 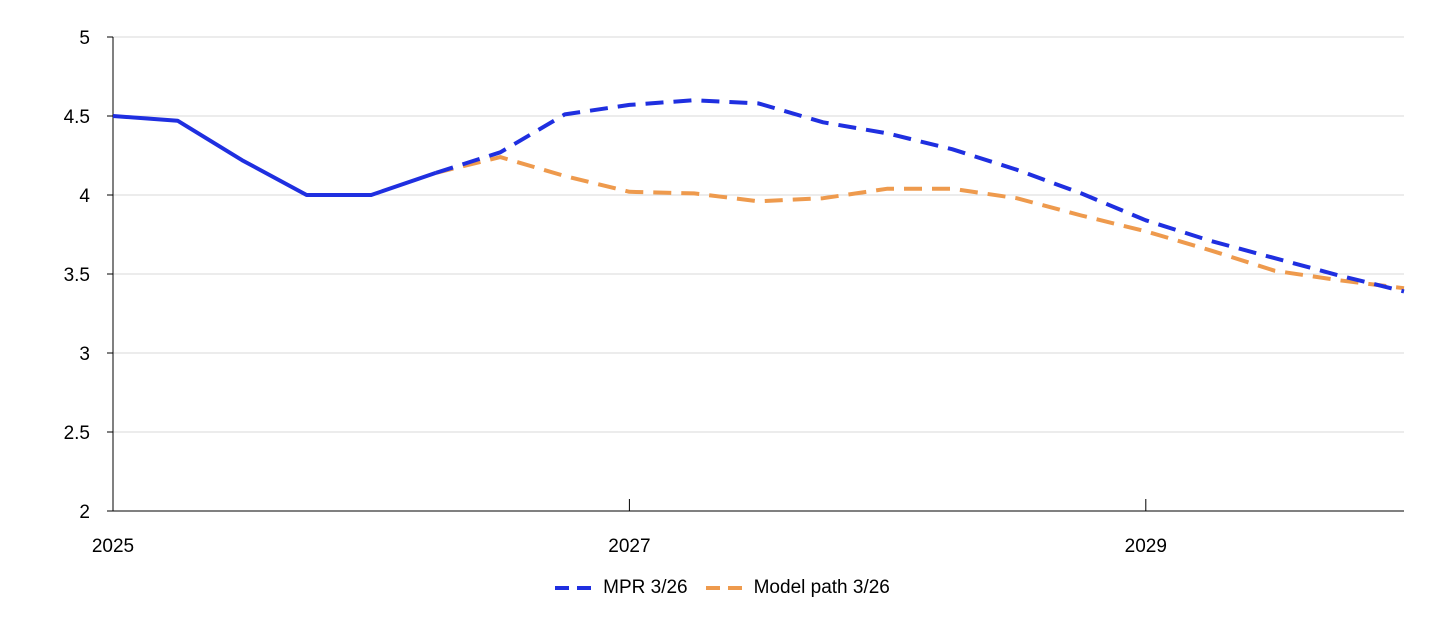 I want to click on legend-item-mpr: MPR 3/26, so click(x=621, y=588).